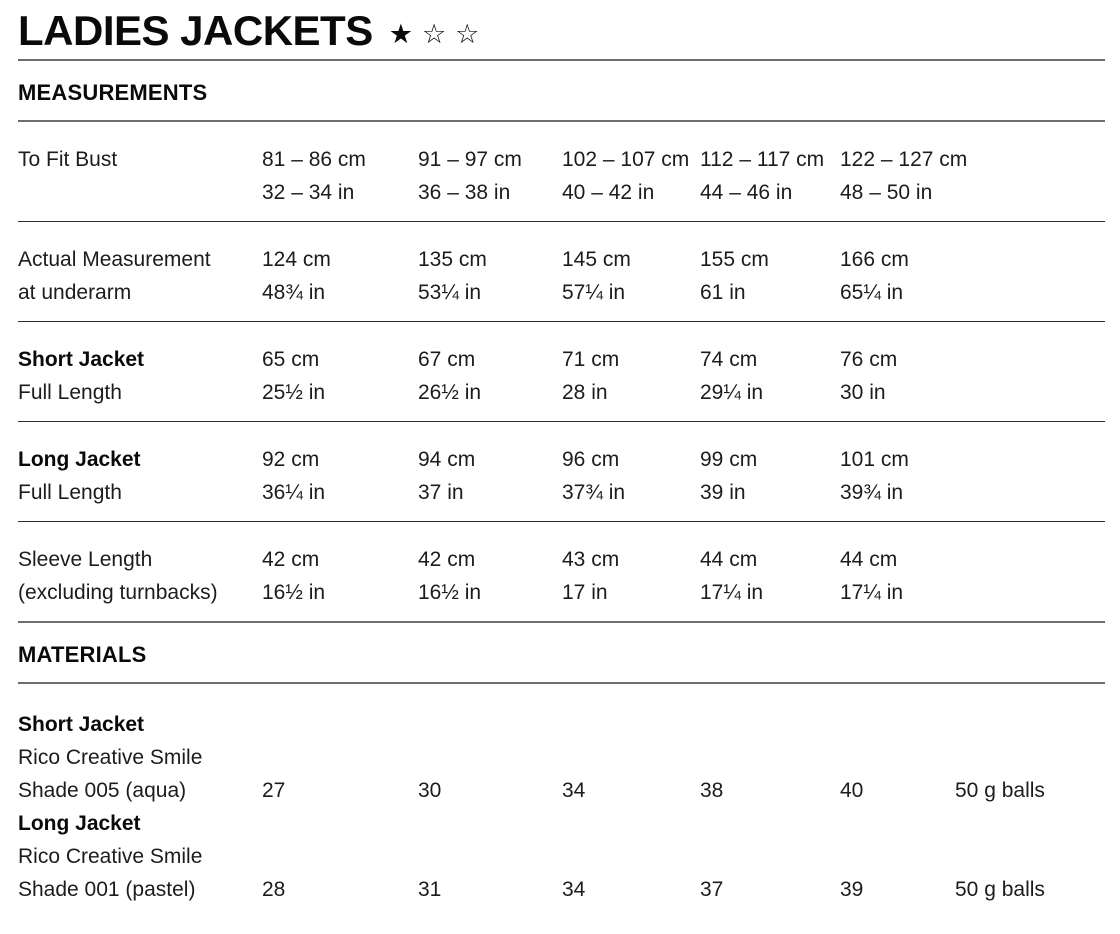 This screenshot has height=934, width=1120. What do you see at coordinates (746, 192) in the screenshot?
I see `value-in: 44 – 46 in` at bounding box center [746, 192].